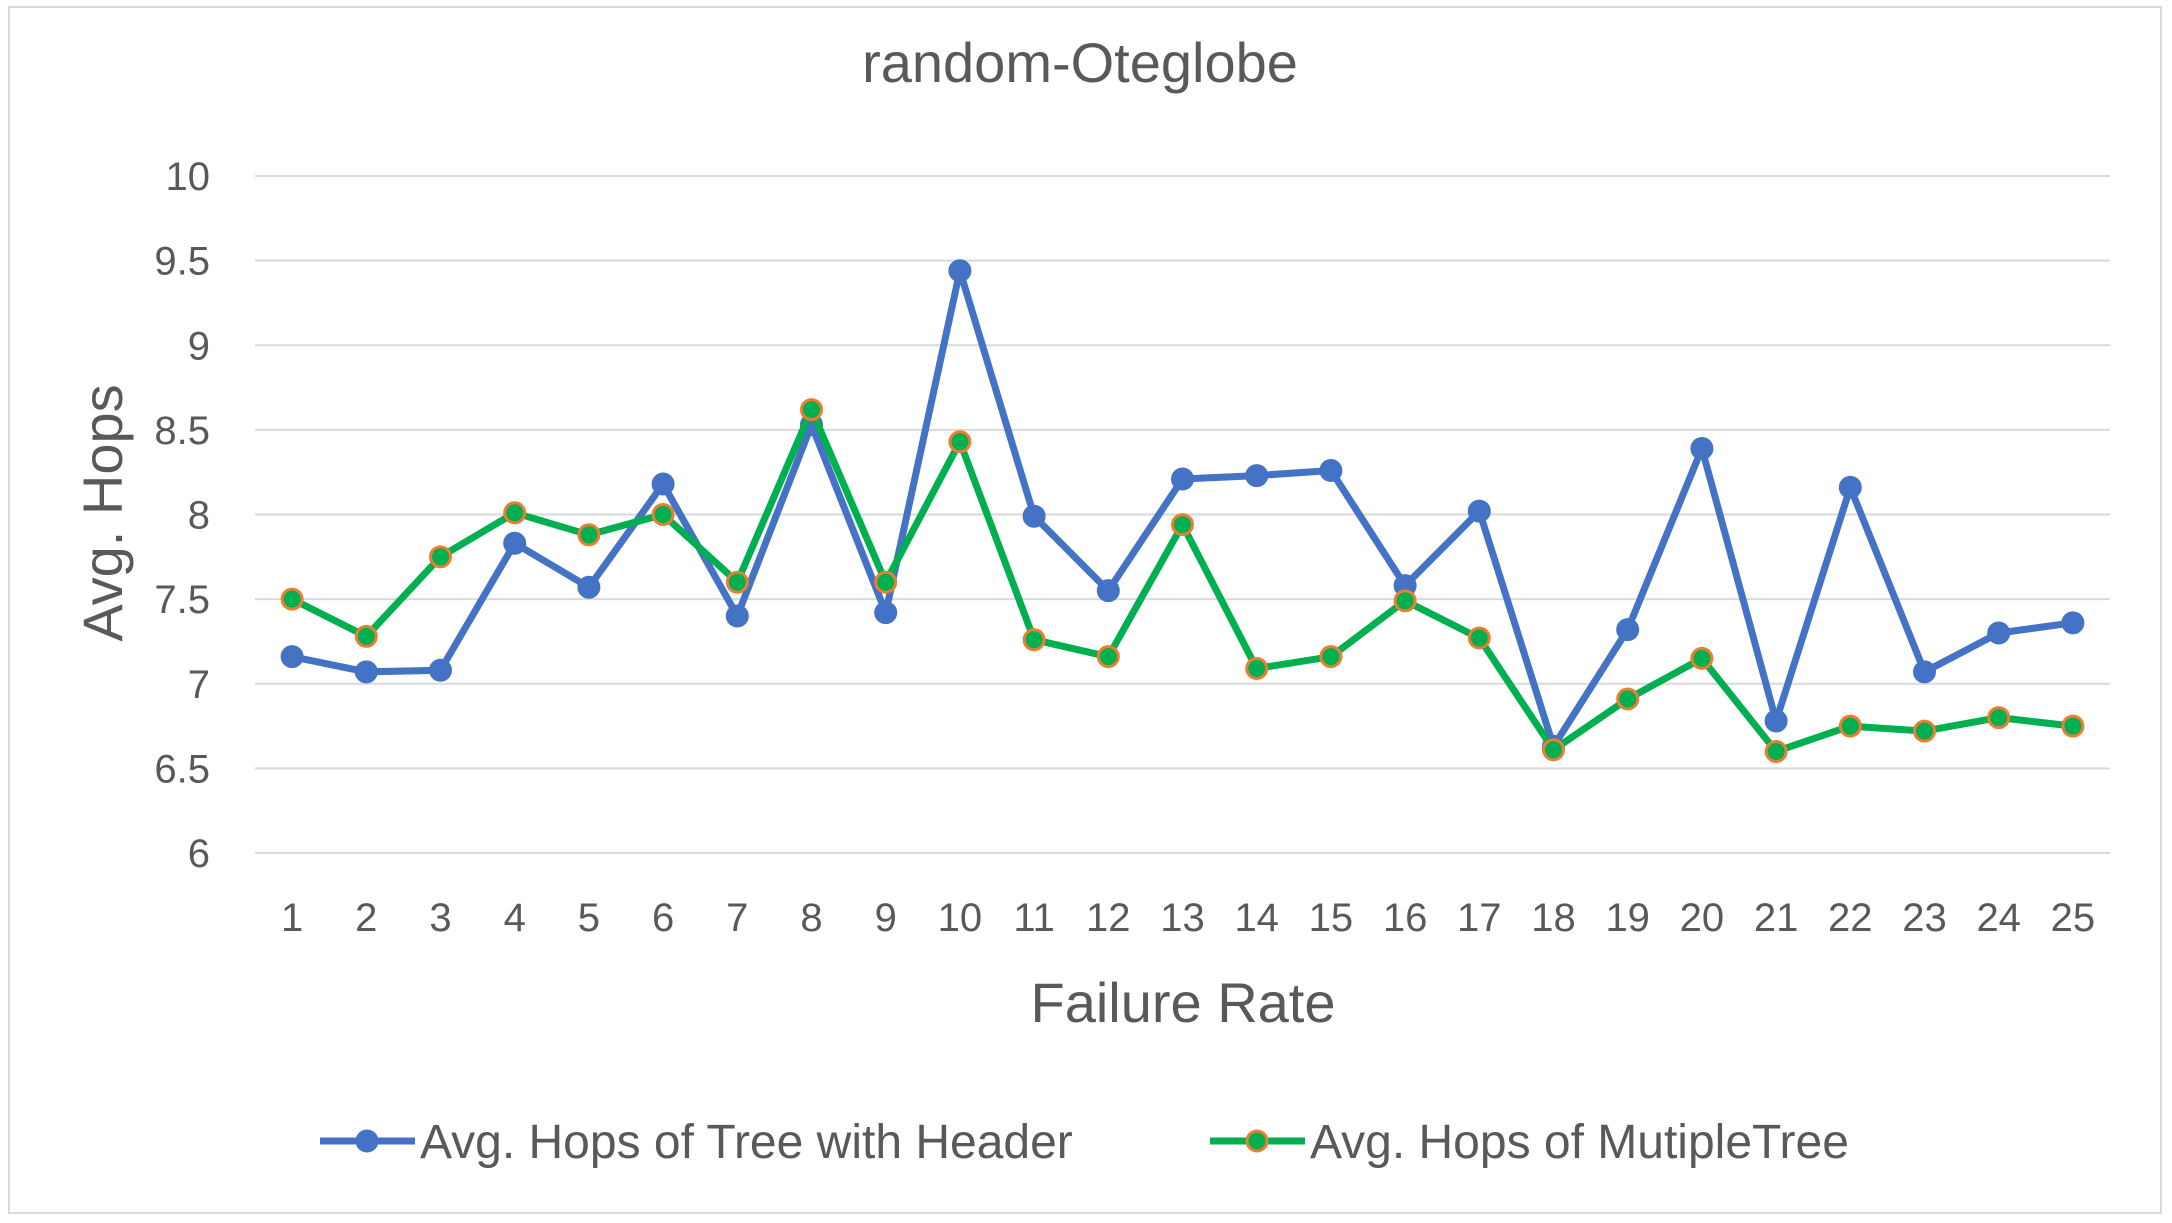 The image size is (2172, 1223). What do you see at coordinates (1182, 1002) in the screenshot?
I see `x-axis-title: Failure Rate` at bounding box center [1182, 1002].